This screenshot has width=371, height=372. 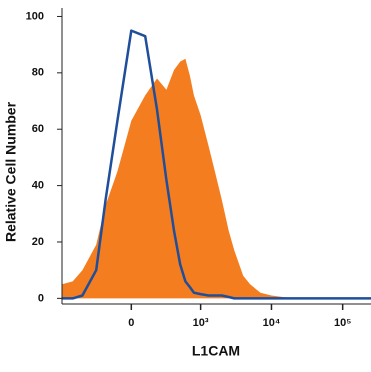 What do you see at coordinates (38, 186) in the screenshot?
I see `y-tick-label: 40` at bounding box center [38, 186].